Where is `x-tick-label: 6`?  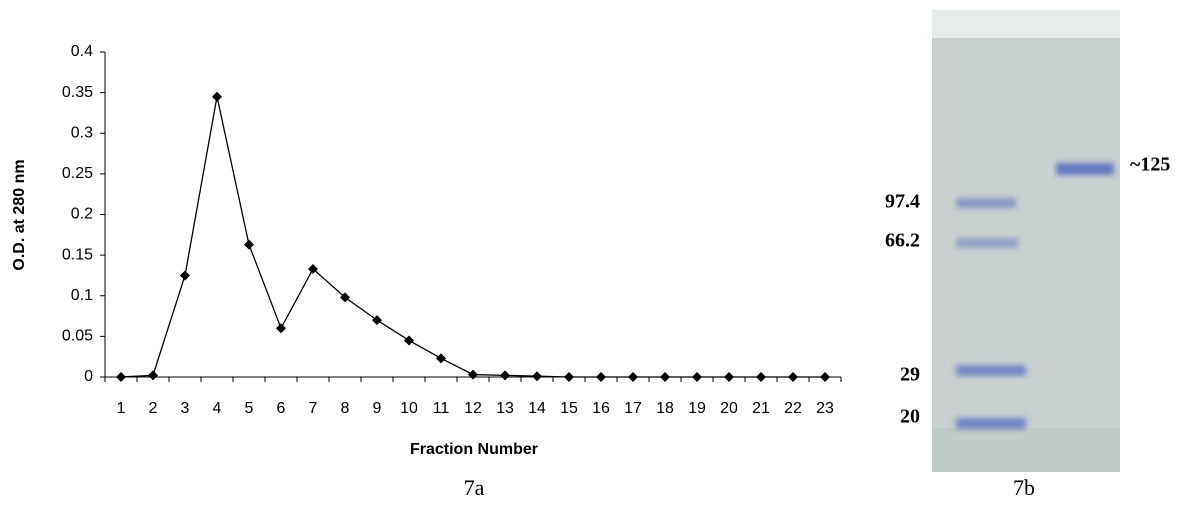 x-tick-label: 6 is located at coordinates (281, 408).